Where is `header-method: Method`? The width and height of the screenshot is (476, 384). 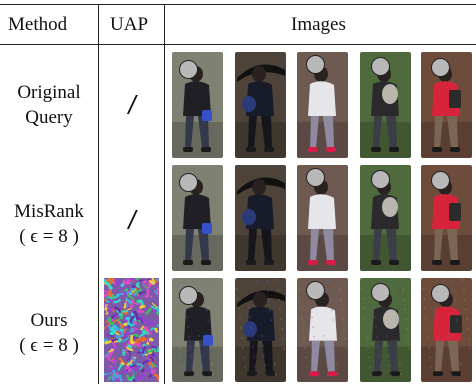
header-method: Method is located at coordinates (38, 24).